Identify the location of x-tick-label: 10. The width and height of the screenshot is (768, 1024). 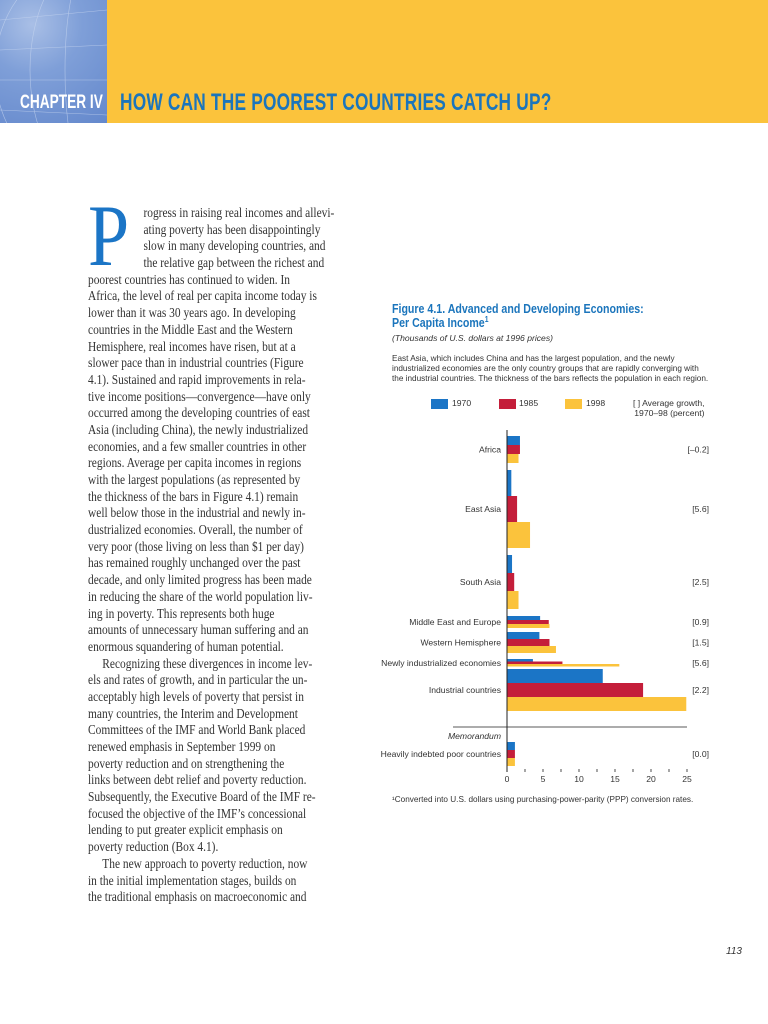
(579, 779).